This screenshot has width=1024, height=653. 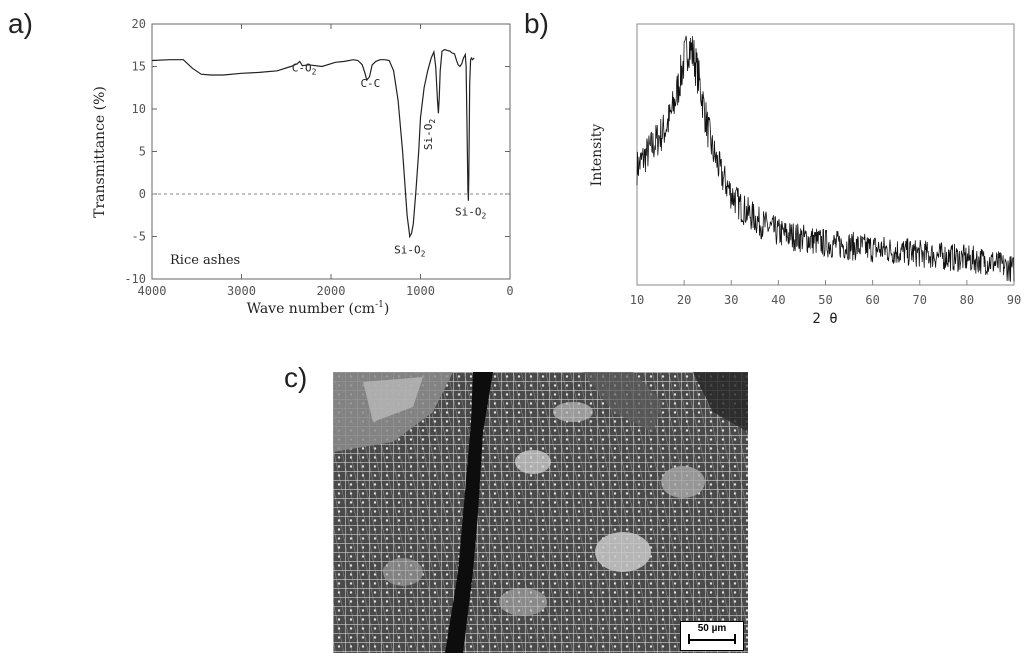 I want to click on ftir-x-tick-label: 0, so click(x=509, y=291).